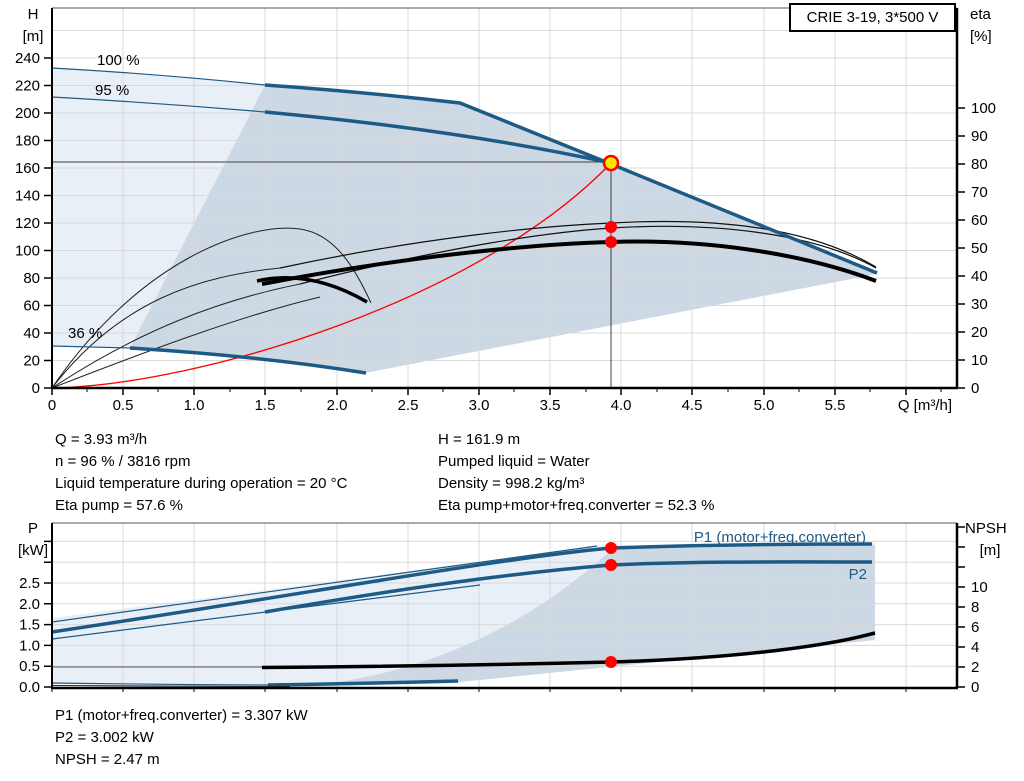 The height and width of the screenshot is (781, 1024). Describe the element at coordinates (975, 647) in the screenshot. I see `npsh-tick: 4` at that location.